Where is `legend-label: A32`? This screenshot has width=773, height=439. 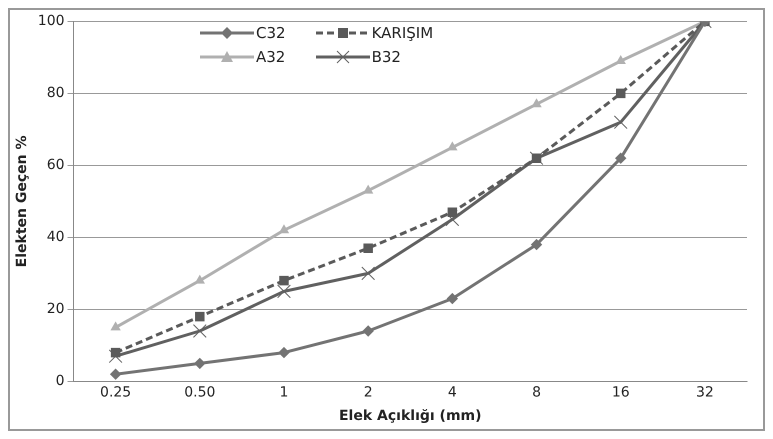
legend-label: A32 is located at coordinates (271, 57).